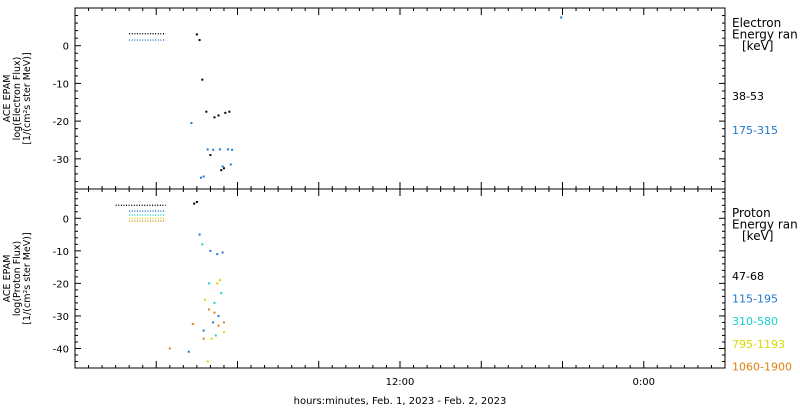  Describe the element at coordinates (755, 321) in the screenshot. I see `legend-item: 310-580` at that location.